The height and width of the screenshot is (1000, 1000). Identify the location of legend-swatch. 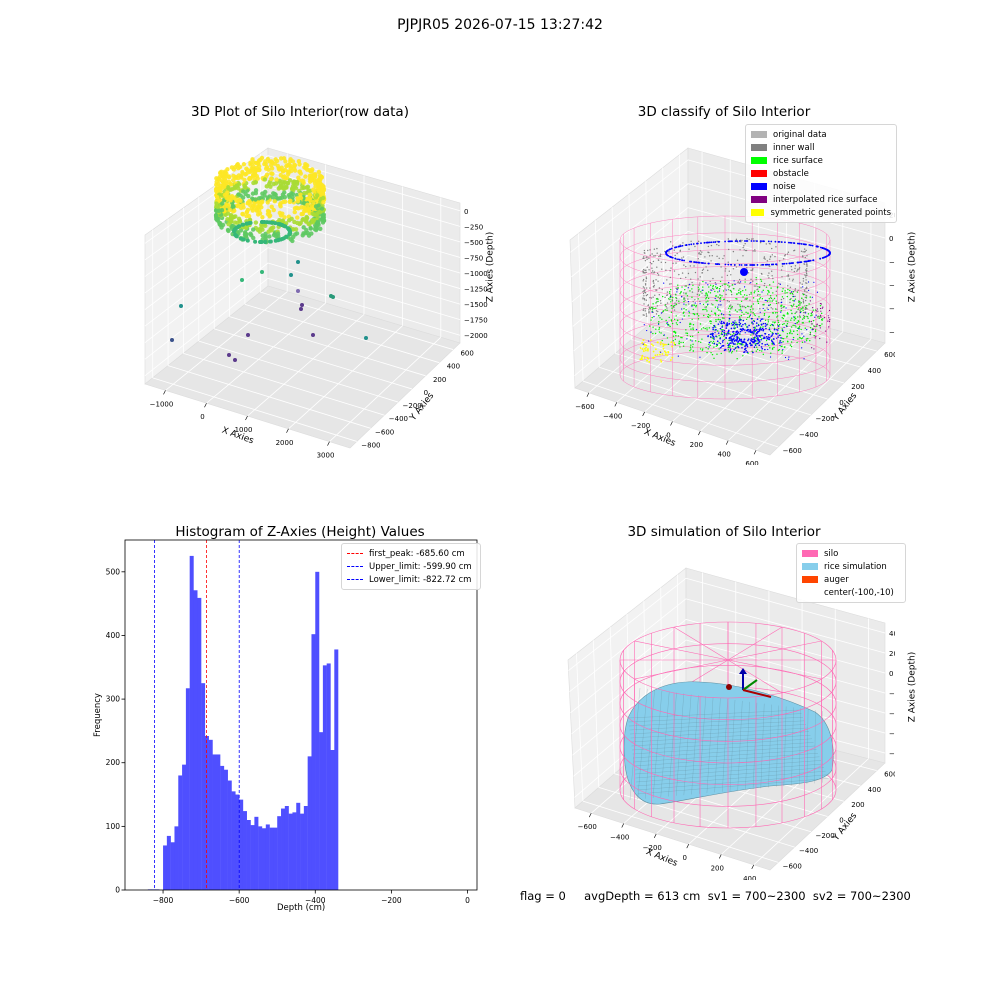
(759, 199).